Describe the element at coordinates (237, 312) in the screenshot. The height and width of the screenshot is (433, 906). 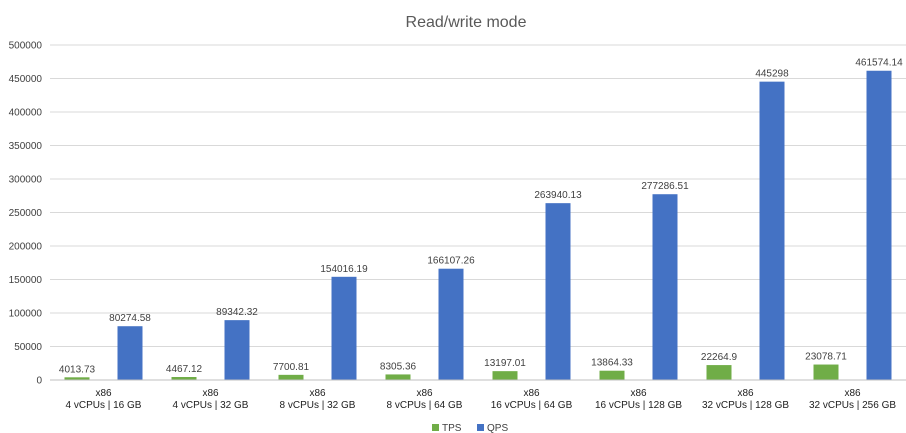
I see `data-label-qps: 89342.32` at that location.